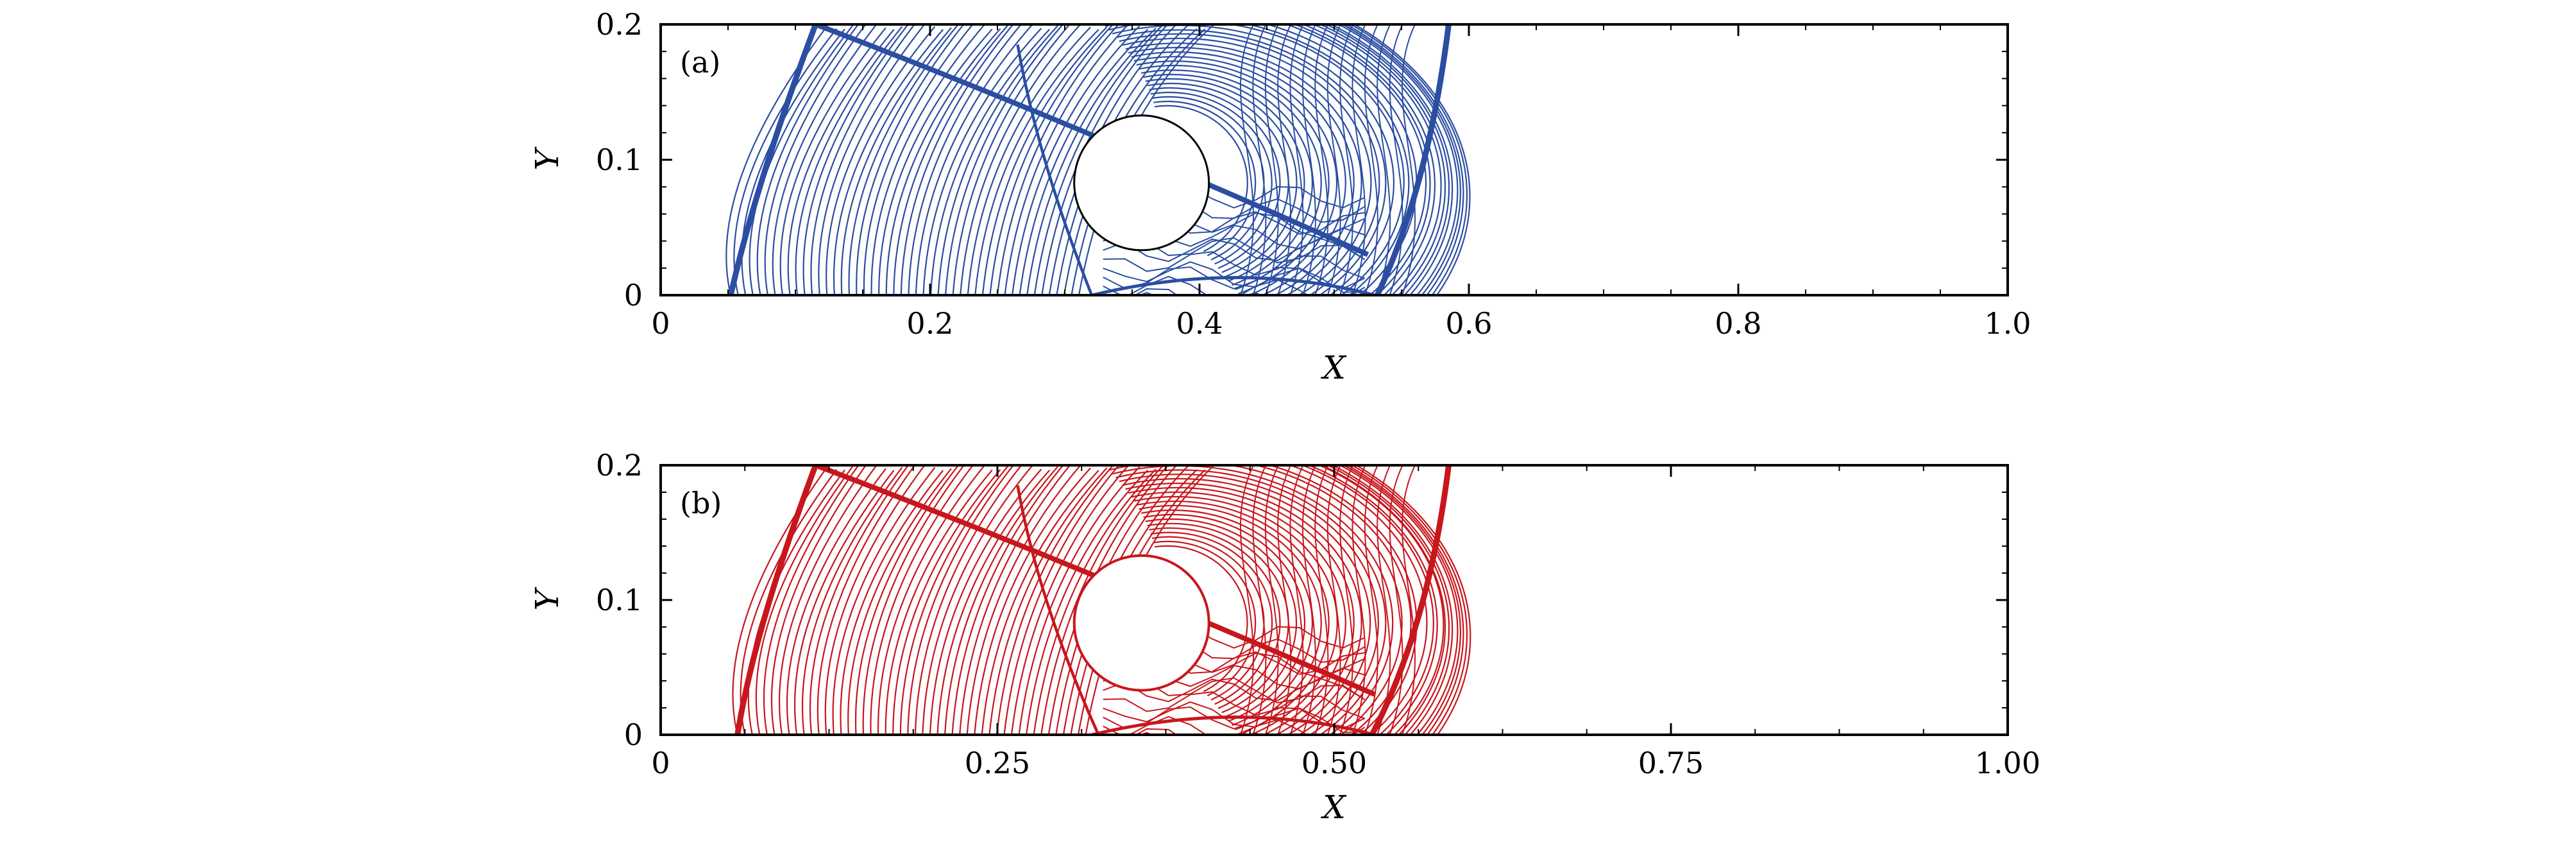 This screenshot has height=849, width=2576. What do you see at coordinates (660, 323) in the screenshot?
I see `x-tick-label: 0` at bounding box center [660, 323].